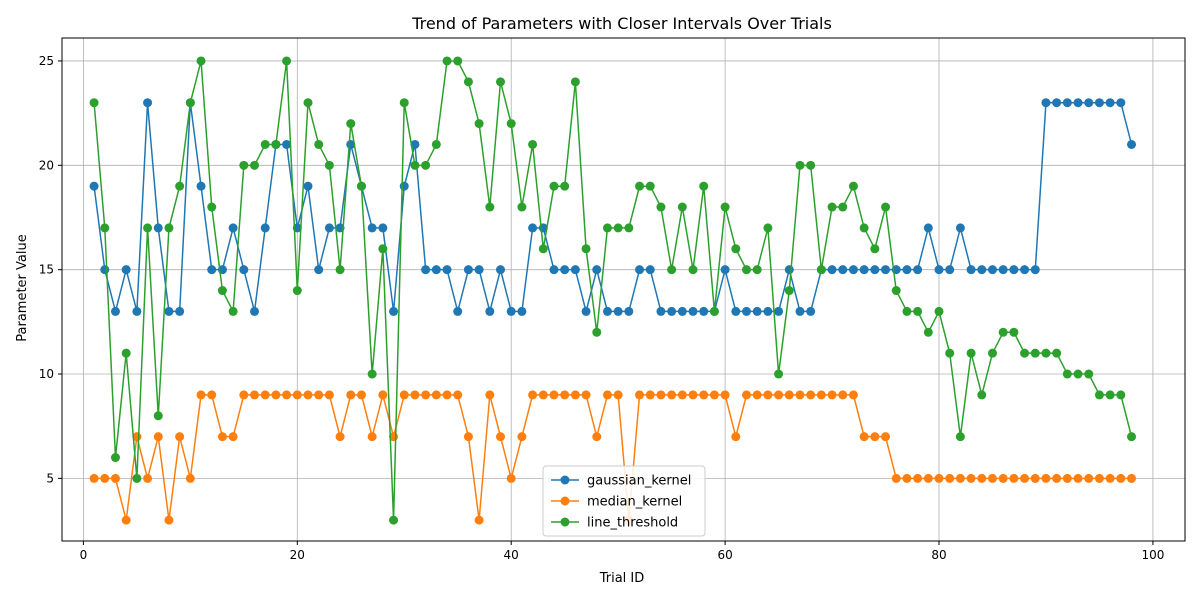  What do you see at coordinates (22, 287) in the screenshot?
I see `y-axis-label: Parameter Value` at bounding box center [22, 287].